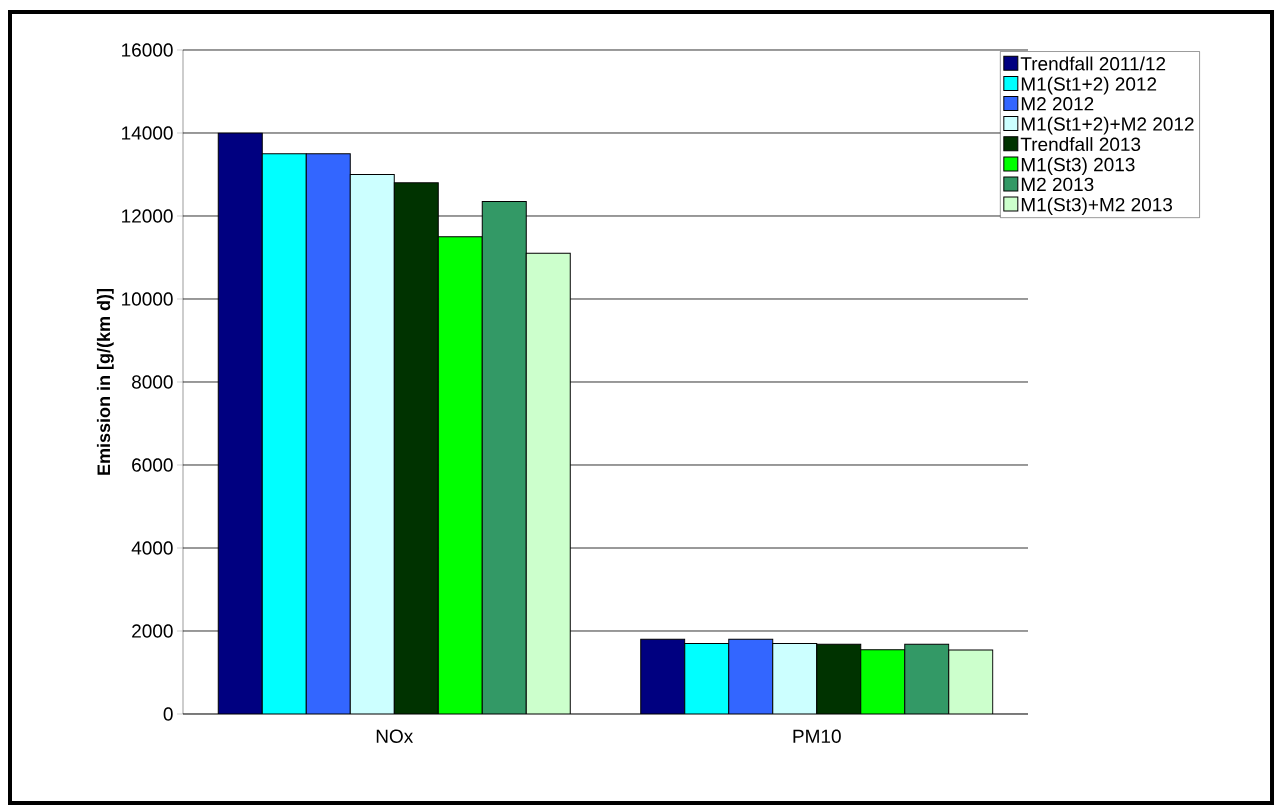  Describe the element at coordinates (1093, 63) in the screenshot. I see `legend-label: Trendfall 2011/12` at that location.